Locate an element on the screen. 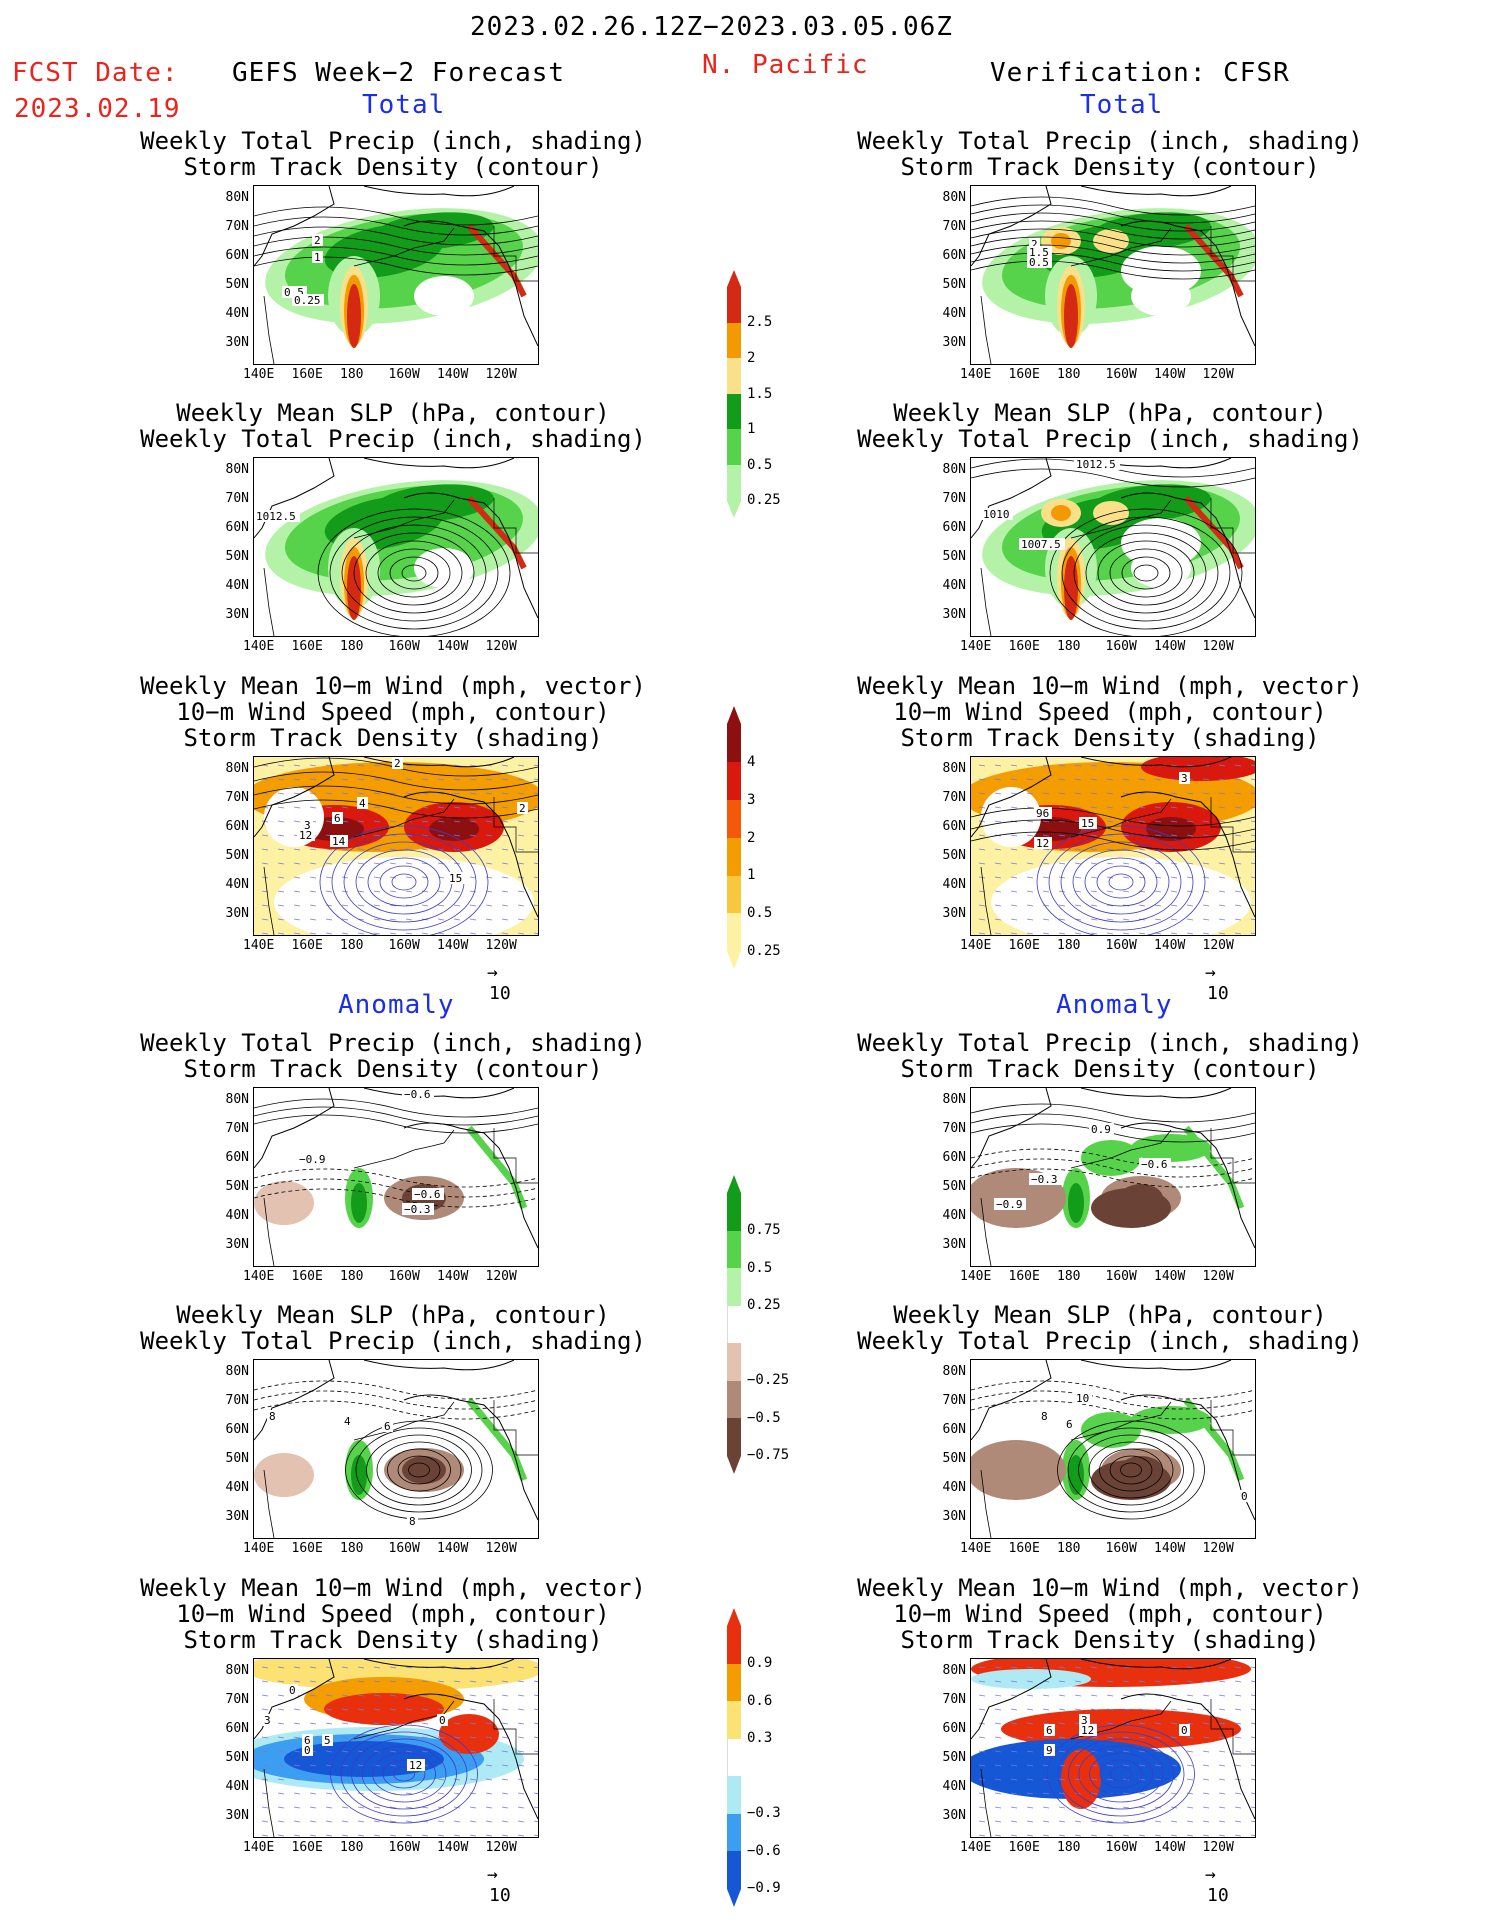 The width and height of the screenshot is (1487, 1925). svg-text: 1007.5 is located at coordinates (1041, 544).